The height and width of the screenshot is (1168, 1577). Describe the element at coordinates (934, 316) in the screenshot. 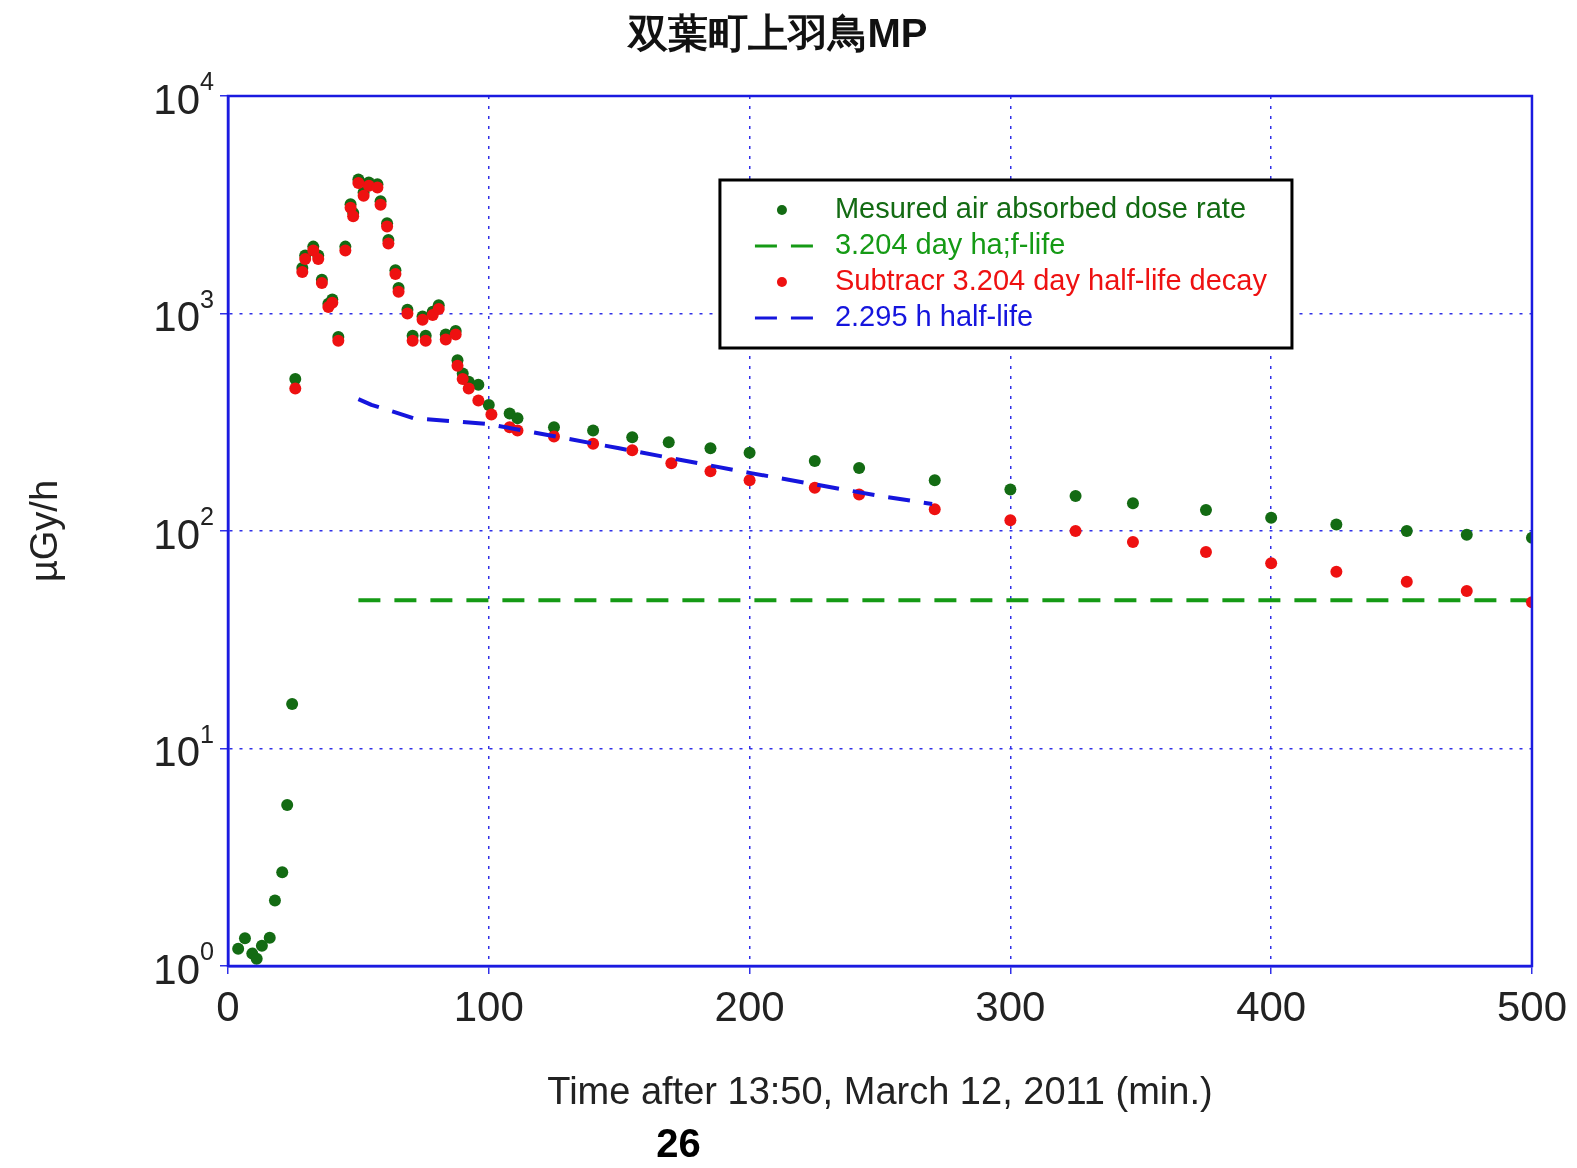

I see `legend-label: 2.295 h half-life` at that location.